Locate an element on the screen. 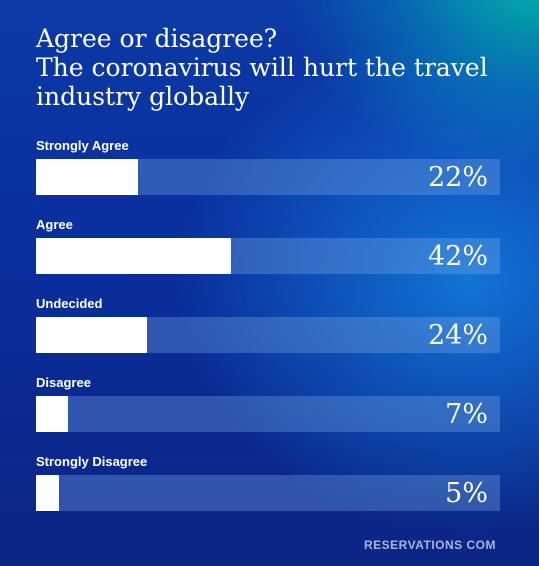 This screenshot has width=539, height=566. data-label: 42% is located at coordinates (457, 256).